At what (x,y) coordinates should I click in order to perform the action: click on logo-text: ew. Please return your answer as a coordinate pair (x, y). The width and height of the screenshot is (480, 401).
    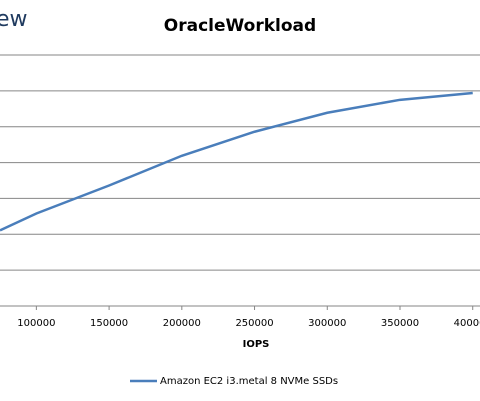
    Looking at the image, I should click on (14, 19).